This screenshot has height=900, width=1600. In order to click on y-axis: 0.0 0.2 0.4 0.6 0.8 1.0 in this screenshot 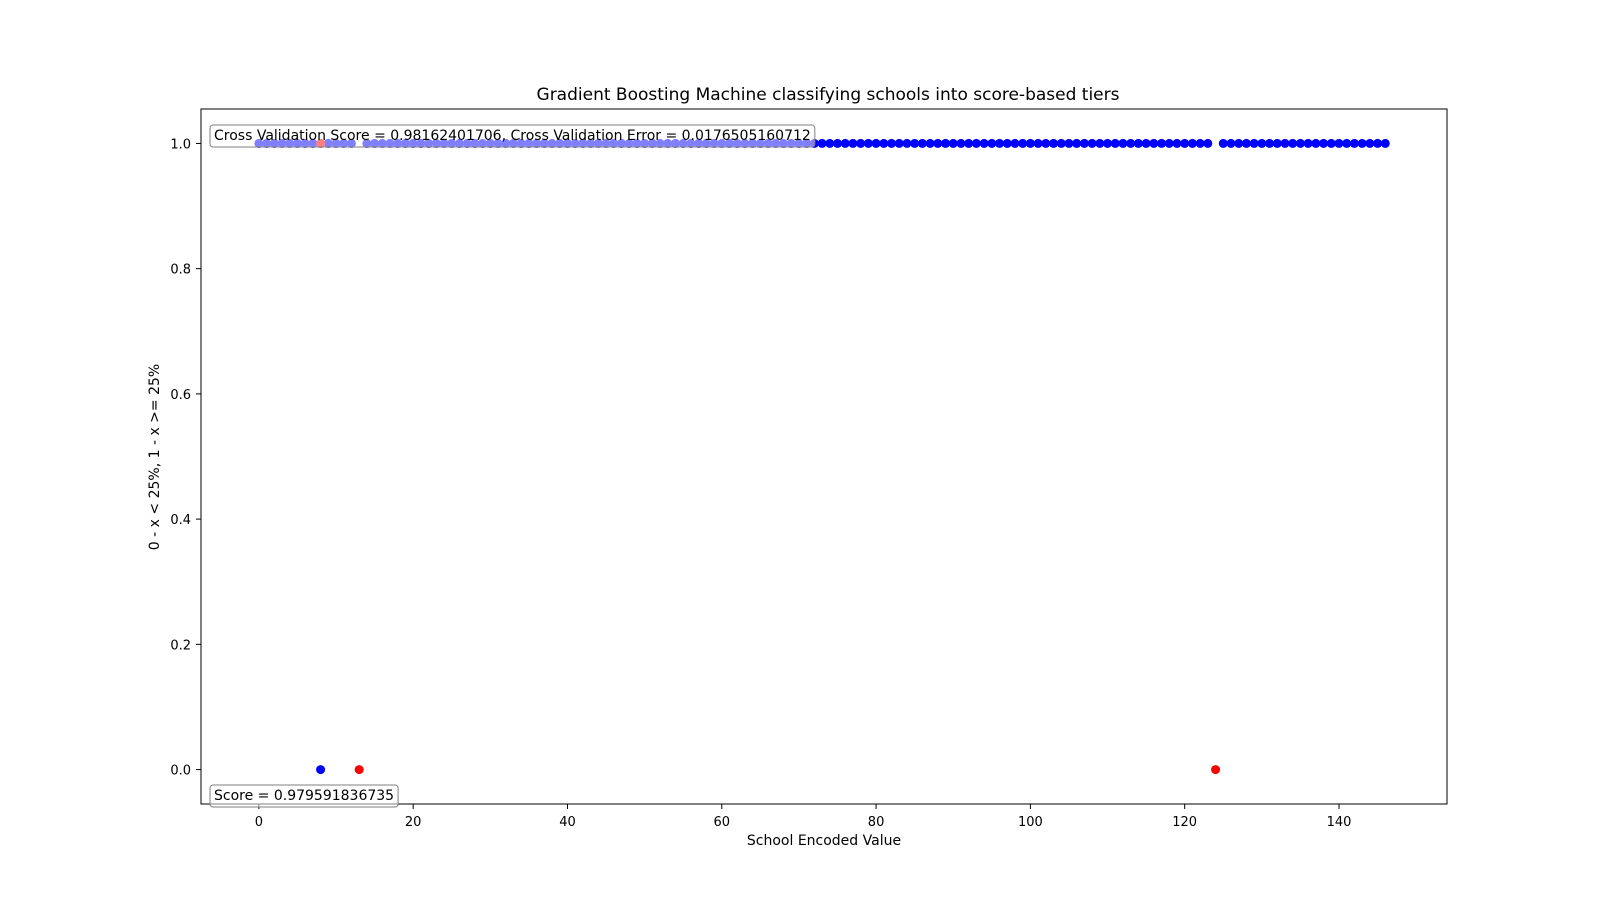, I will do `click(185, 458)`.